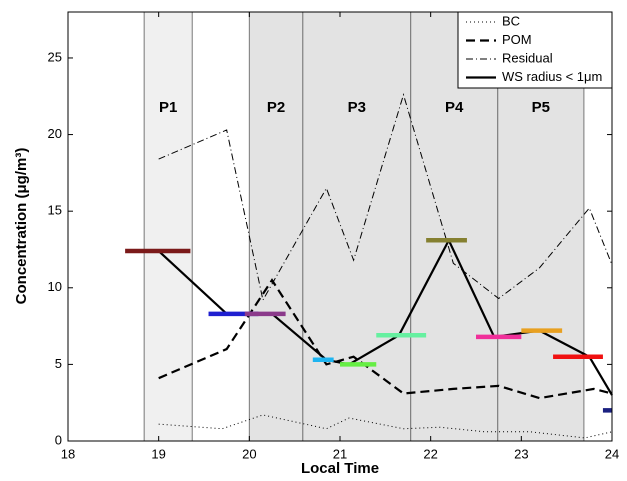 The height and width of the screenshot is (481, 627). Describe the element at coordinates (357, 107) in the screenshot. I see `period-label: P3` at that location.